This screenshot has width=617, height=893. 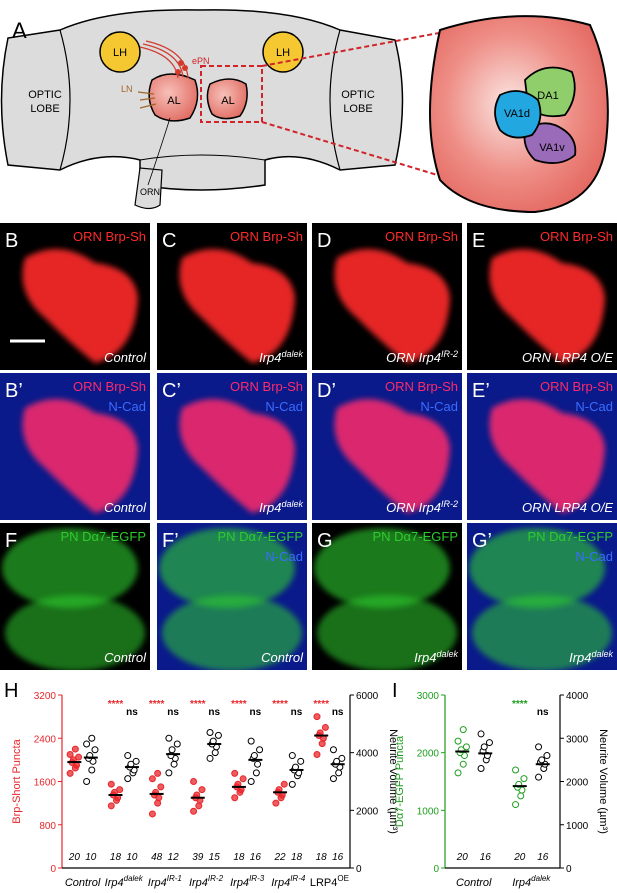 What do you see at coordinates (270, 357) in the screenshot?
I see `genotype: Irp4` at bounding box center [270, 357].